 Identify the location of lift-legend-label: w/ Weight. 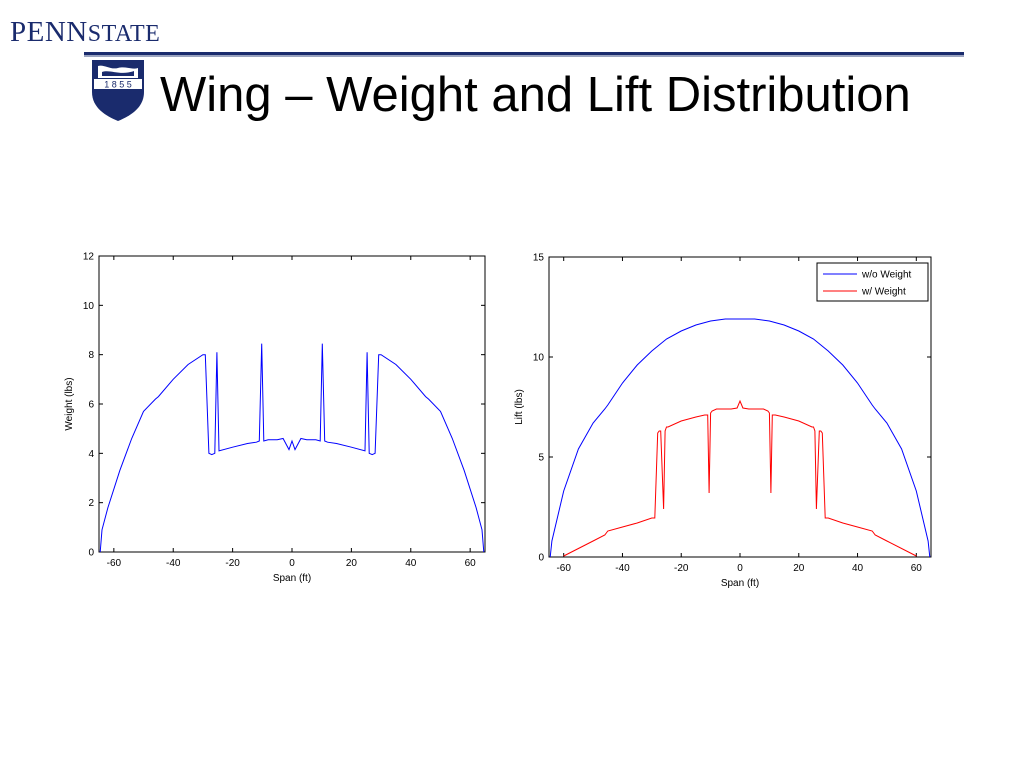
(883, 292).